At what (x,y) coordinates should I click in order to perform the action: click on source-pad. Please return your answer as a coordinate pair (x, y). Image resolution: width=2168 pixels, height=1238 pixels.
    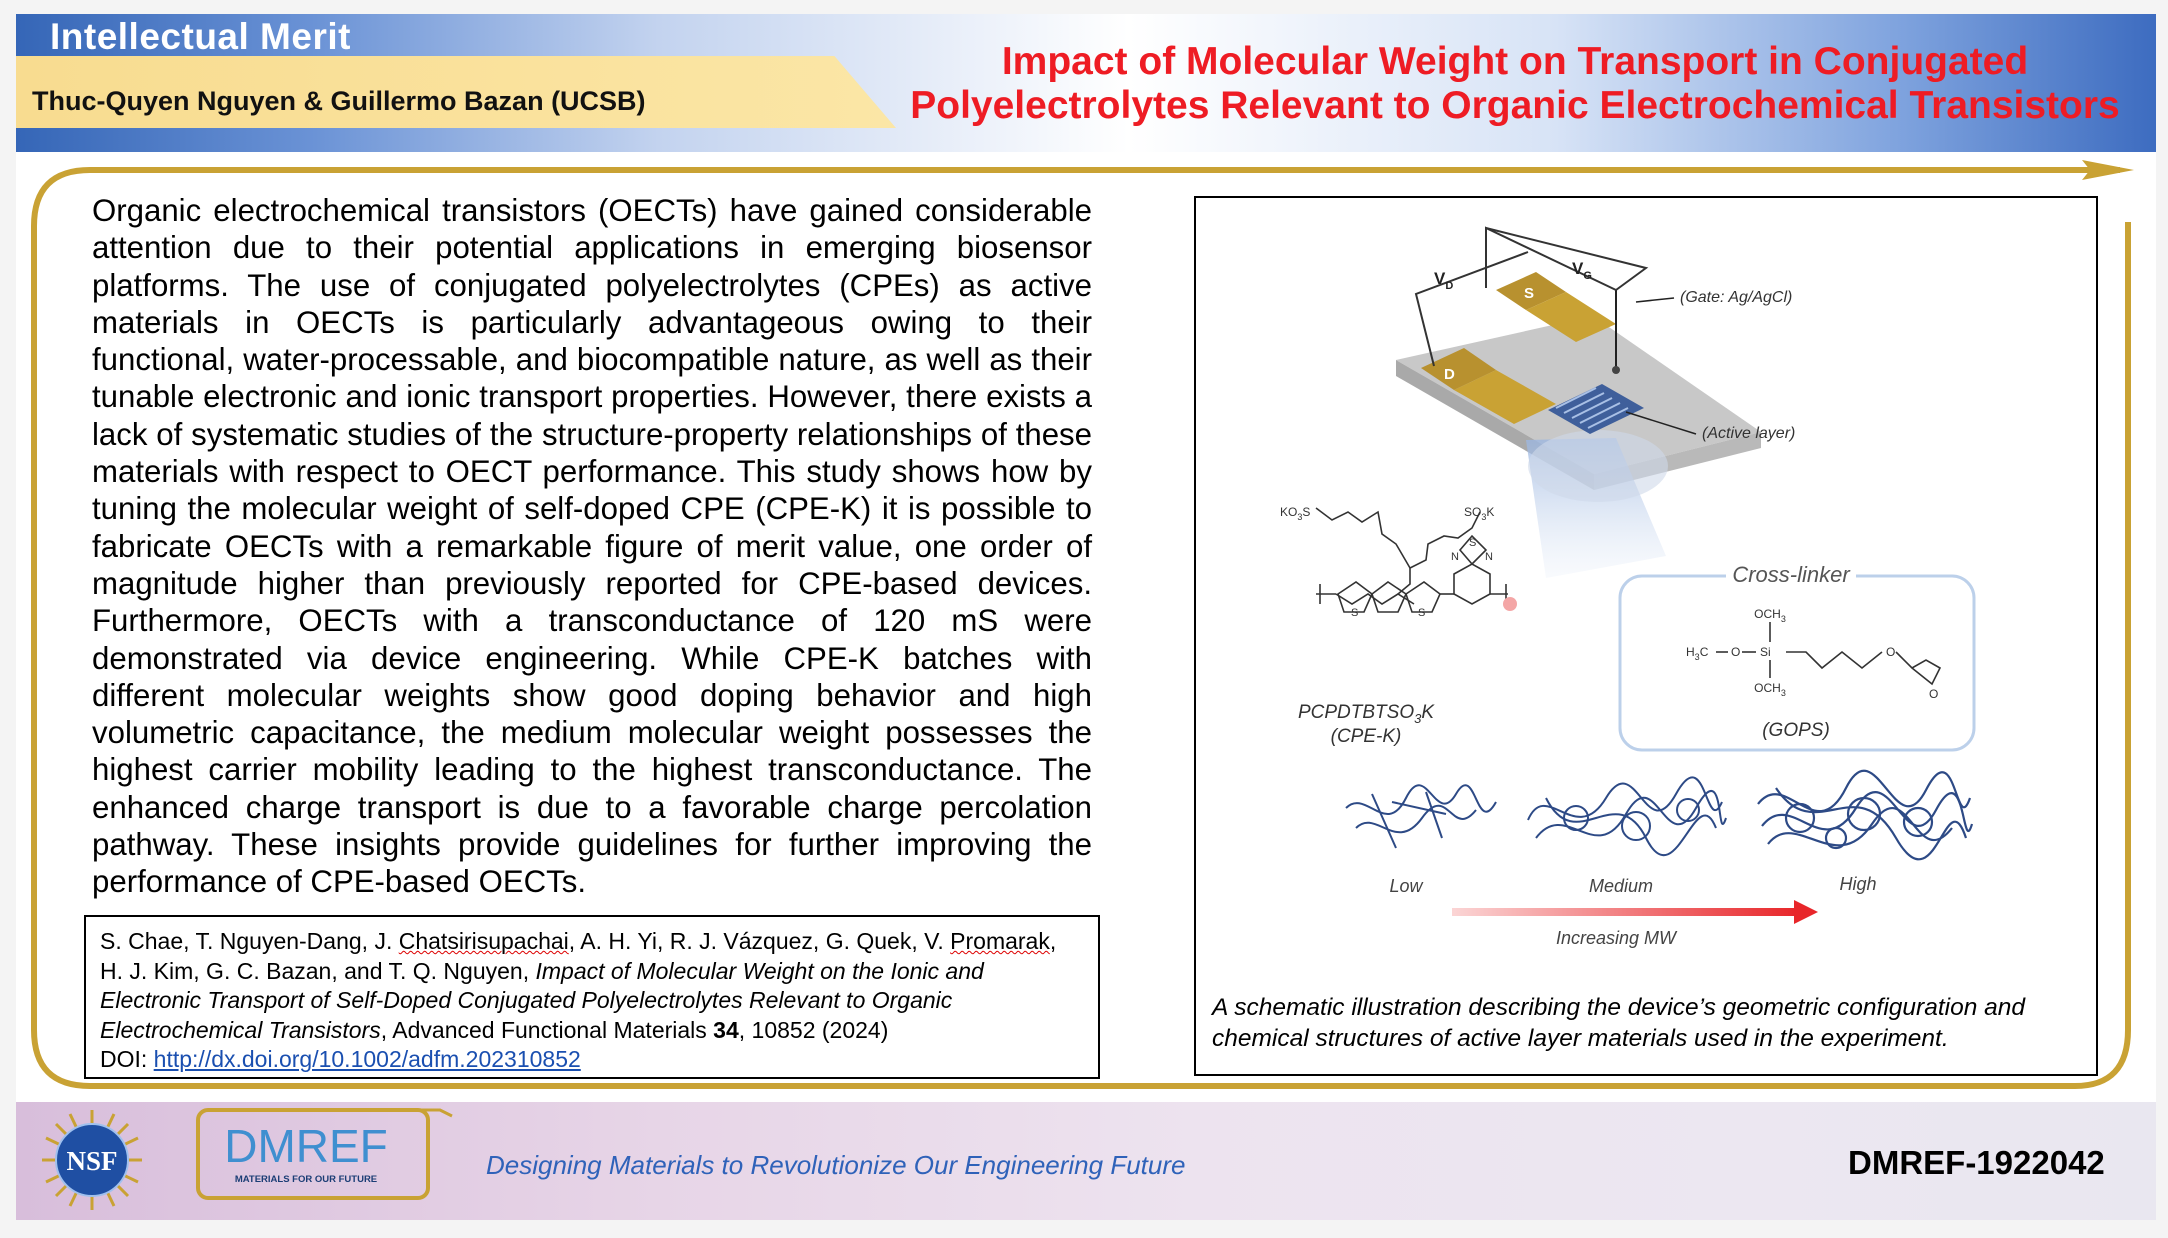
    Looking at the image, I should click on (1531, 291).